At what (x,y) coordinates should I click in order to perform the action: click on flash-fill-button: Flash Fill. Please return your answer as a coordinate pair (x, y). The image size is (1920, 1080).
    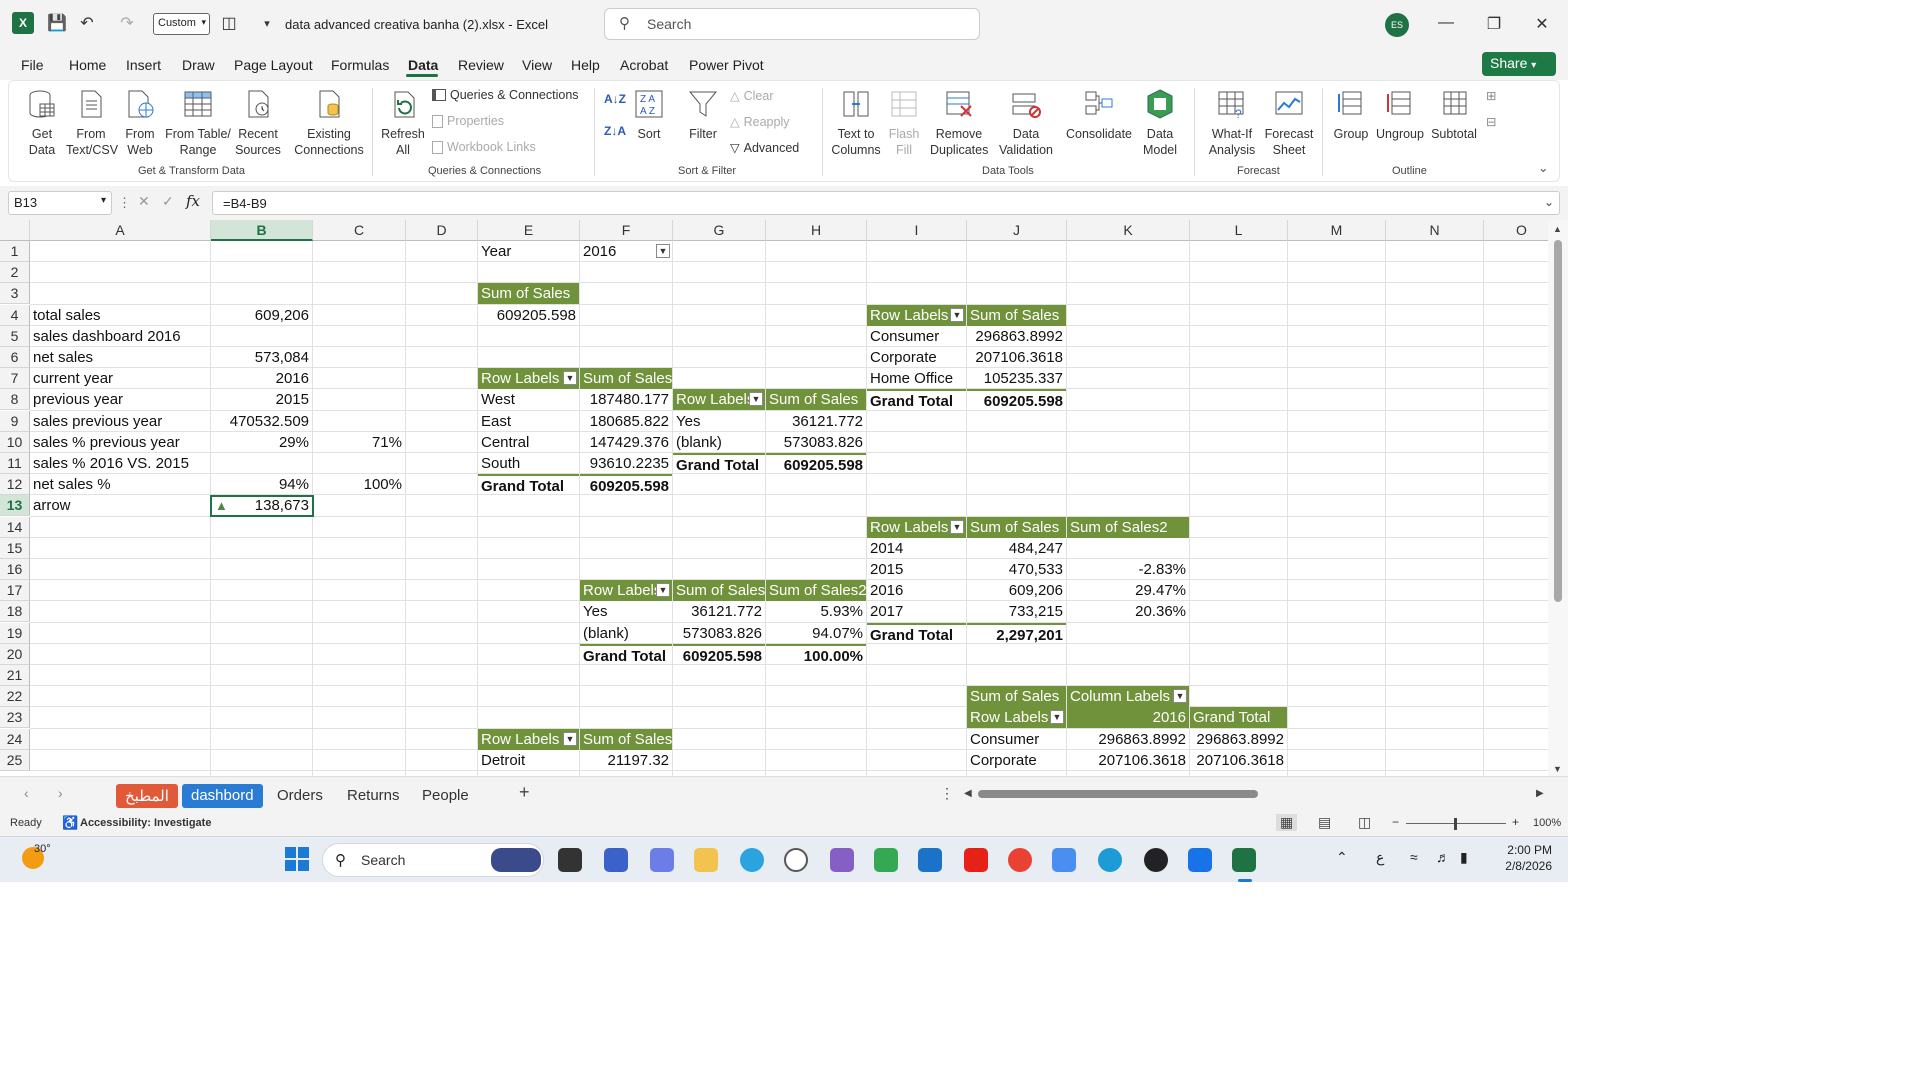
    Looking at the image, I should click on (904, 123).